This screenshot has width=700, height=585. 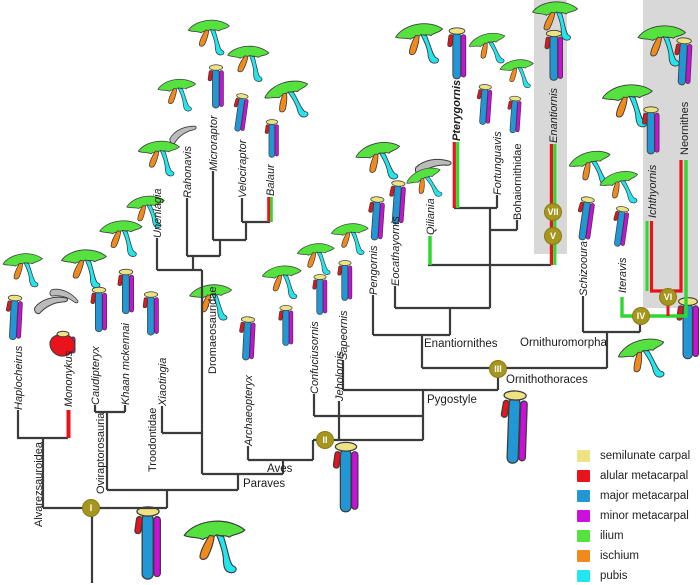 What do you see at coordinates (644, 476) in the screenshot?
I see `legend-label-alular-metacarpal: alular metacarpal` at bounding box center [644, 476].